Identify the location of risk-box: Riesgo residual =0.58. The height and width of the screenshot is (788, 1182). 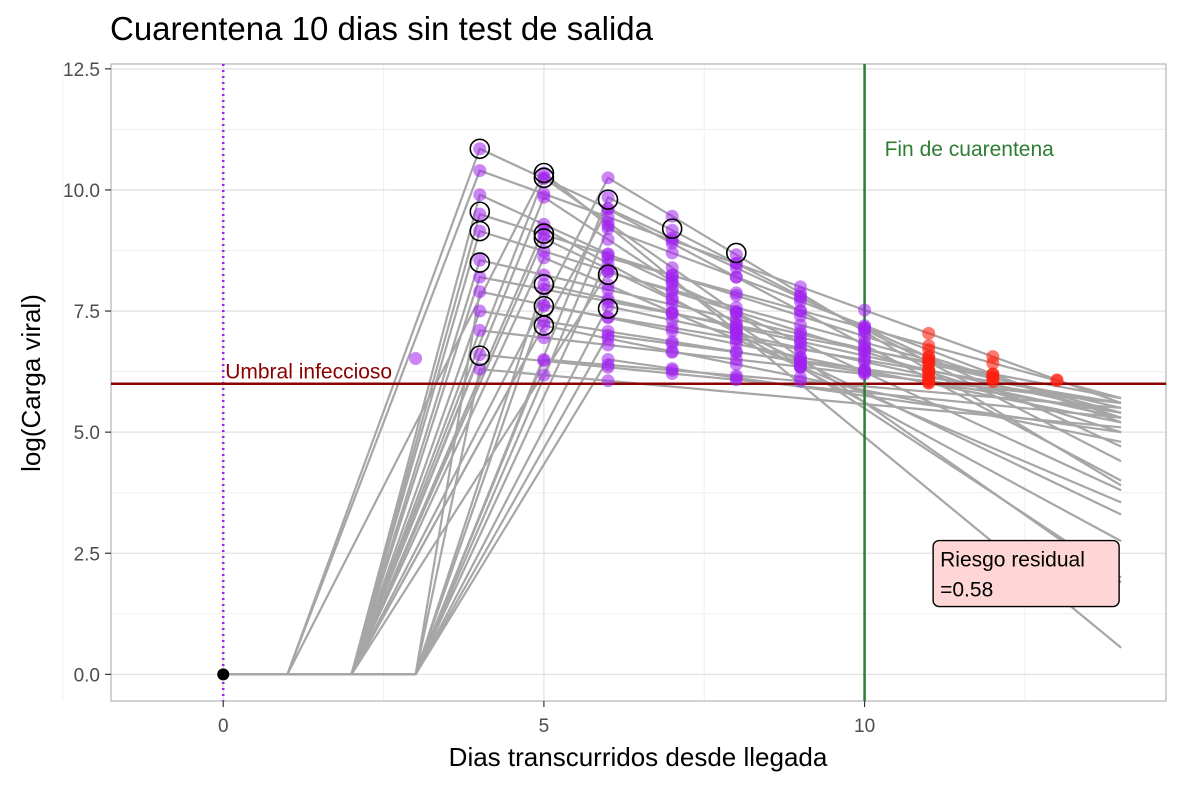
(1026, 573).